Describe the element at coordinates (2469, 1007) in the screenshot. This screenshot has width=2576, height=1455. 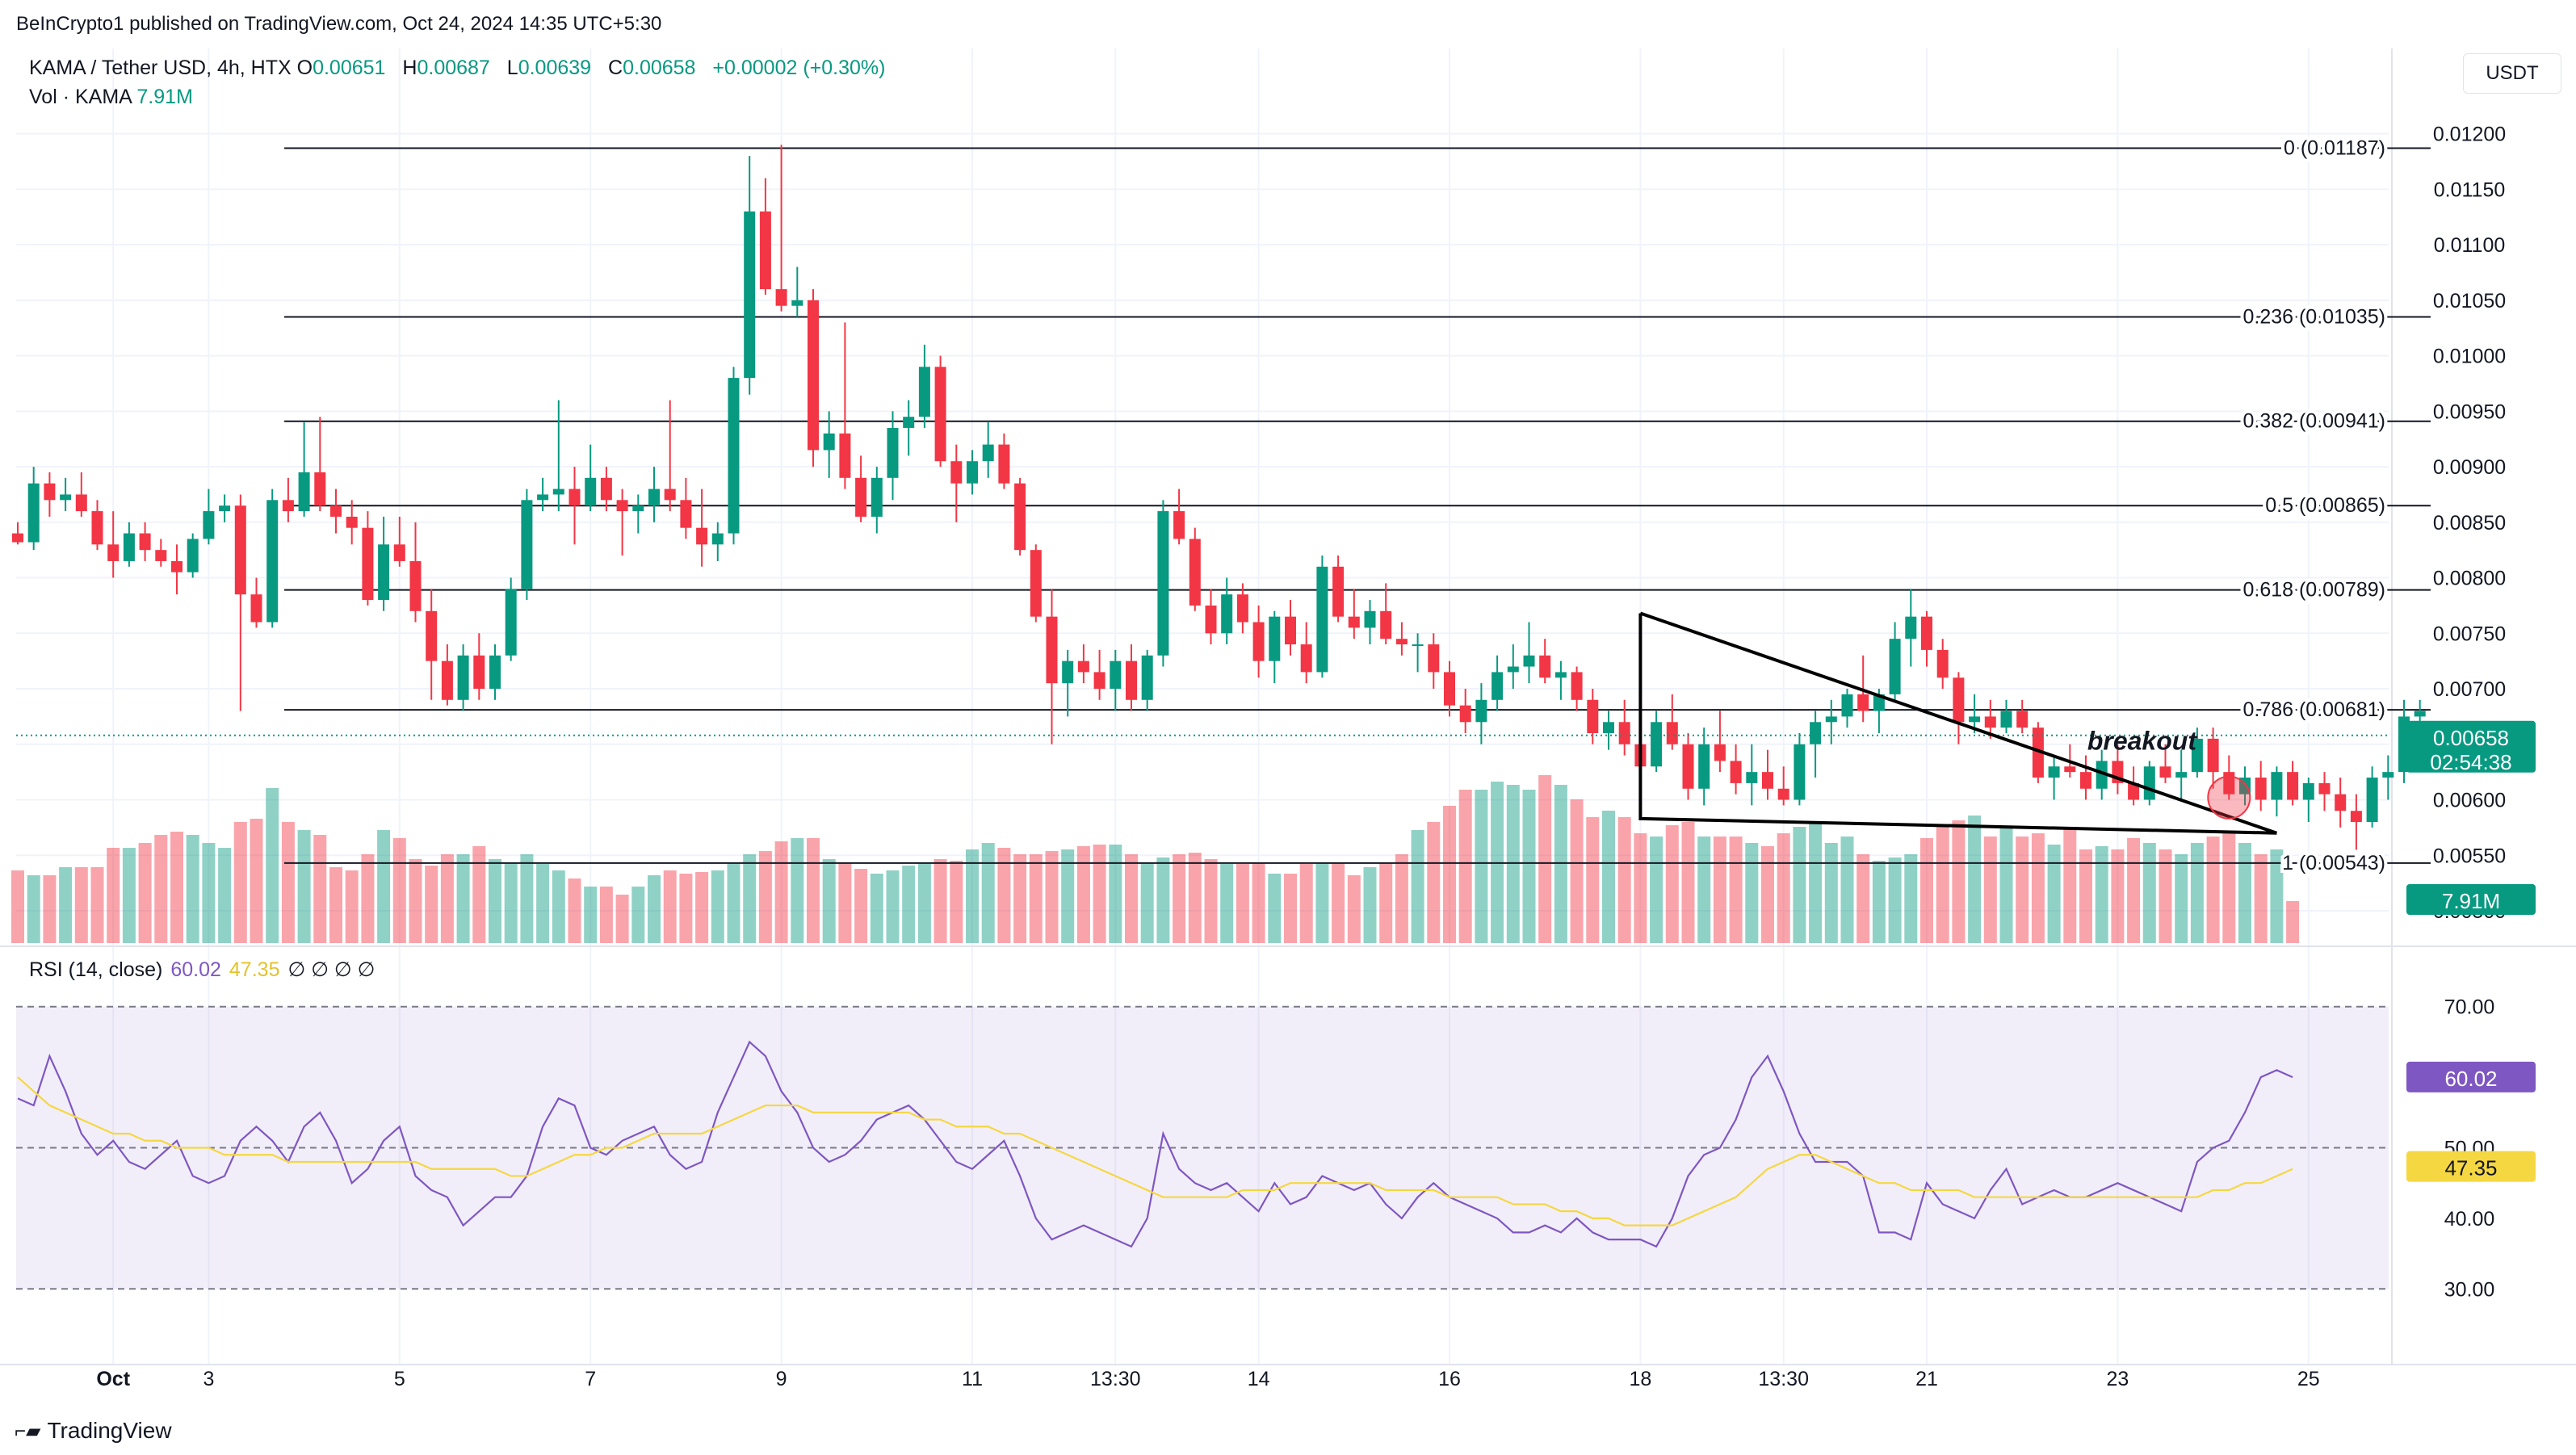
I see `rsi-tick-label: 70.00` at that location.